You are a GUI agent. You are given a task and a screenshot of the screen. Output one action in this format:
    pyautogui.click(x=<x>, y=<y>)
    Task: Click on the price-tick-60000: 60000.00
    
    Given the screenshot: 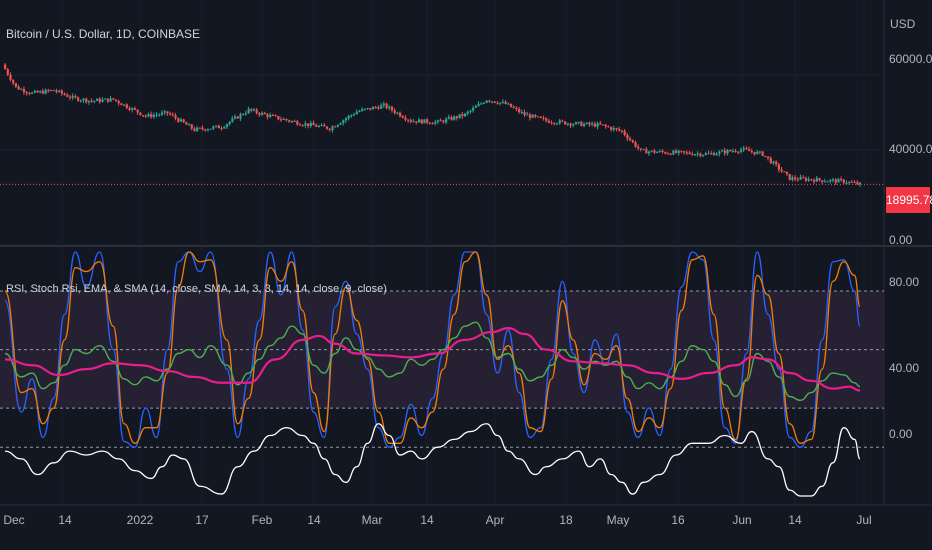 What is the action you would take?
    pyautogui.click(x=910, y=59)
    